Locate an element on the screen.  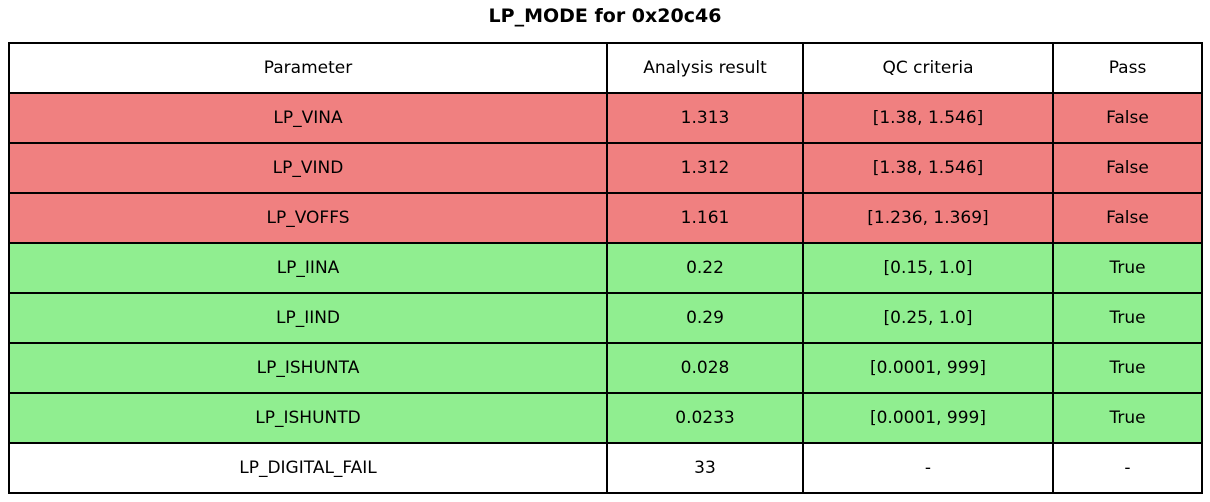
qc-criteria-cell: [0.25, 1.0] is located at coordinates (928, 318).